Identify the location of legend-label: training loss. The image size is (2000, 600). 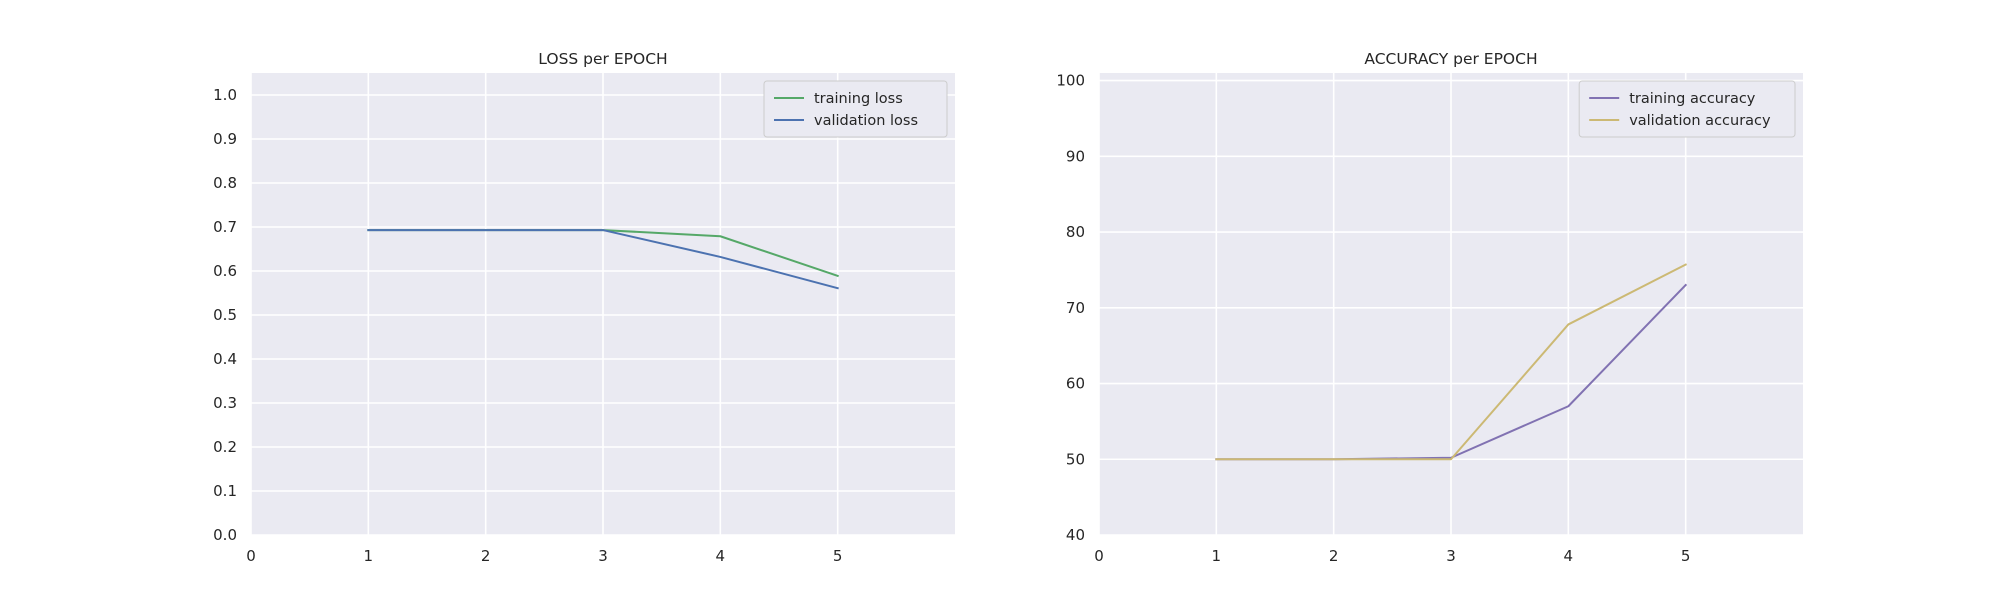
(858, 99).